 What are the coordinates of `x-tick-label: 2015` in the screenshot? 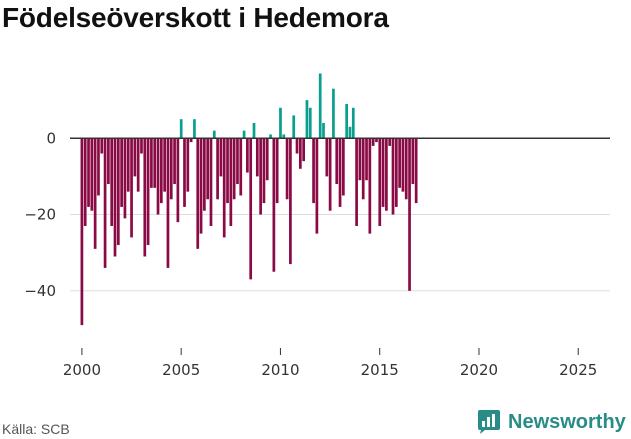 It's located at (380, 370).